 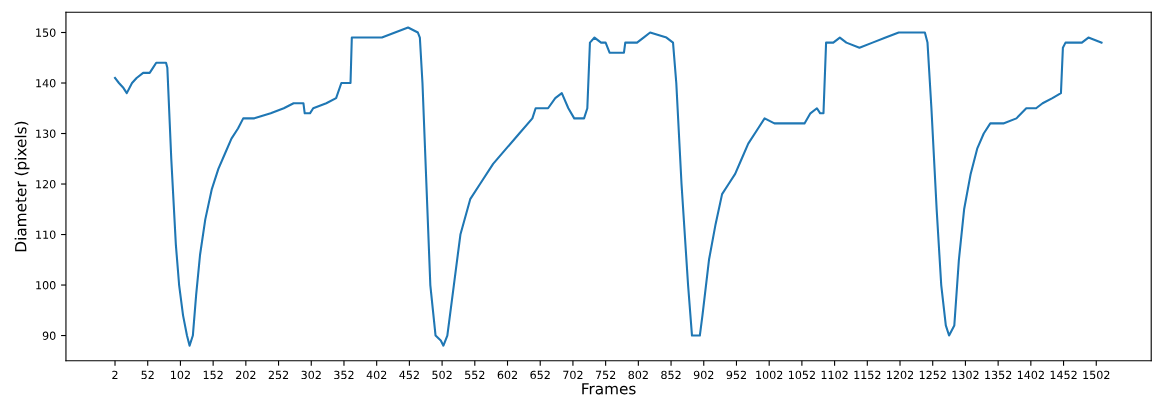 What do you see at coordinates (801, 375) in the screenshot?
I see `x-tick-label: 1052` at bounding box center [801, 375].